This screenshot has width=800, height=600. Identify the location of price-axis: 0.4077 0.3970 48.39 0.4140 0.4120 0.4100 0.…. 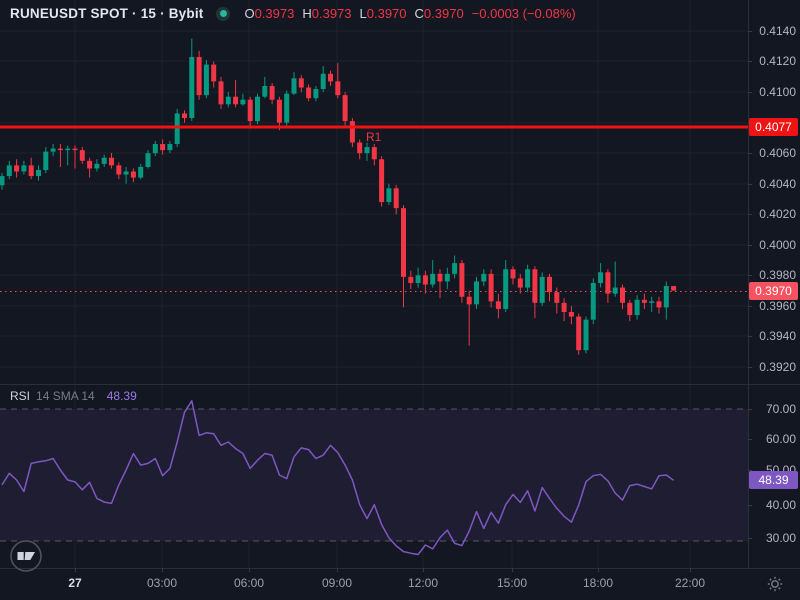
(774, 284).